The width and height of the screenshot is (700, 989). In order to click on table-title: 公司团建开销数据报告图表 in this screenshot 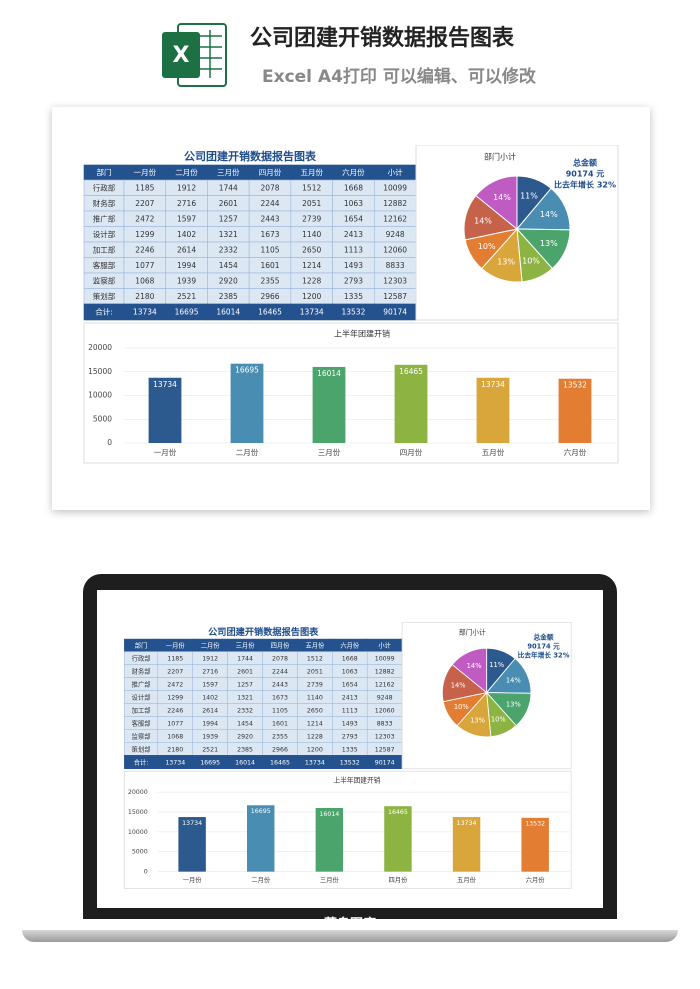, I will do `click(250, 156)`.